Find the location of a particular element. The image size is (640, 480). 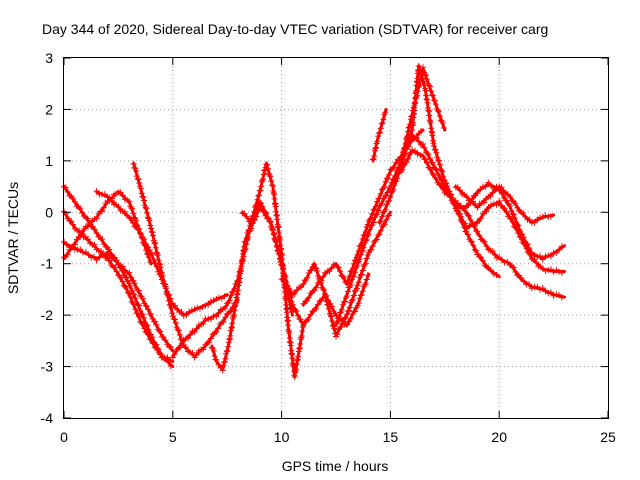

y-tick-label: -4 is located at coordinates (47, 418).